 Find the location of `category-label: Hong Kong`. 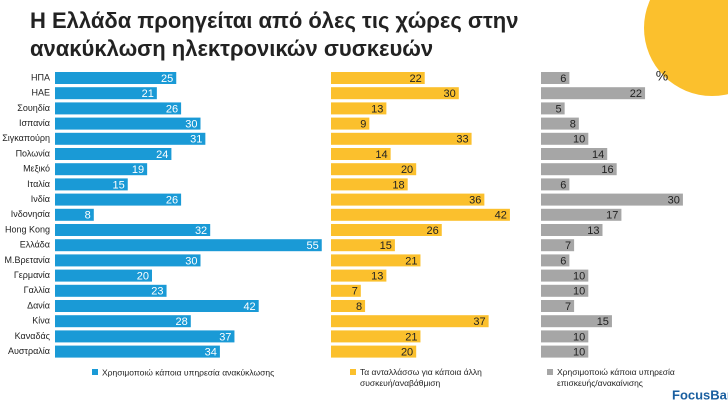

category-label: Hong Kong is located at coordinates (27, 229).